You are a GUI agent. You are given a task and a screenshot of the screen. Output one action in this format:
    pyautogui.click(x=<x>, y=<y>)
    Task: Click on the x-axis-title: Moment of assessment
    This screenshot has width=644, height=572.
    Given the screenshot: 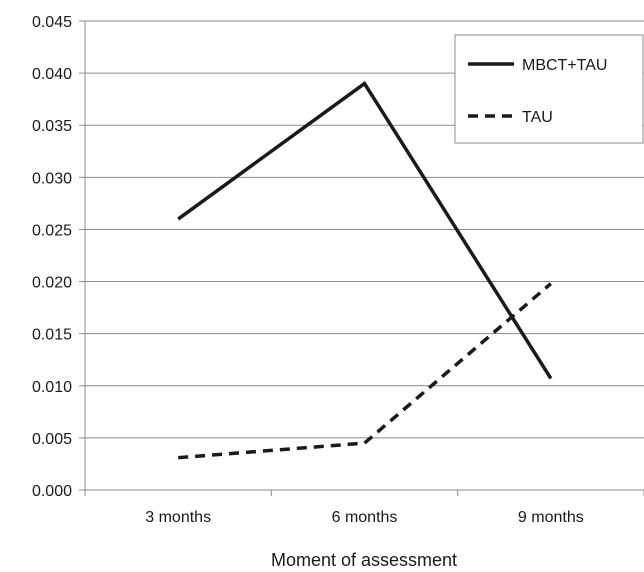 What is the action you would take?
    pyautogui.click(x=364, y=560)
    